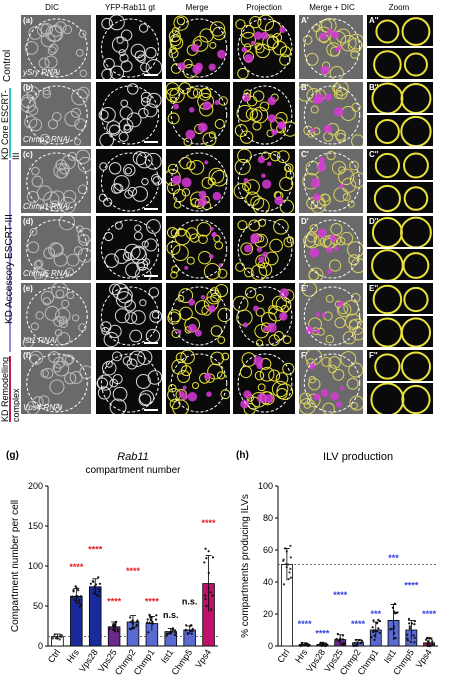  Describe the element at coordinates (133, 470) in the screenshot. I see `chart-subtitle: compartment number` at that location.